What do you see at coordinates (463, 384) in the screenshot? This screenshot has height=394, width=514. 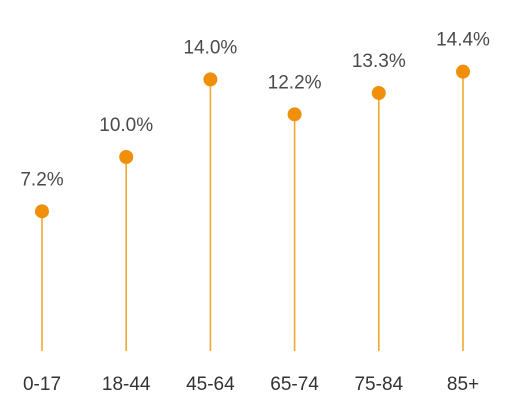 I see `category-label-85+: 85+` at bounding box center [463, 384].